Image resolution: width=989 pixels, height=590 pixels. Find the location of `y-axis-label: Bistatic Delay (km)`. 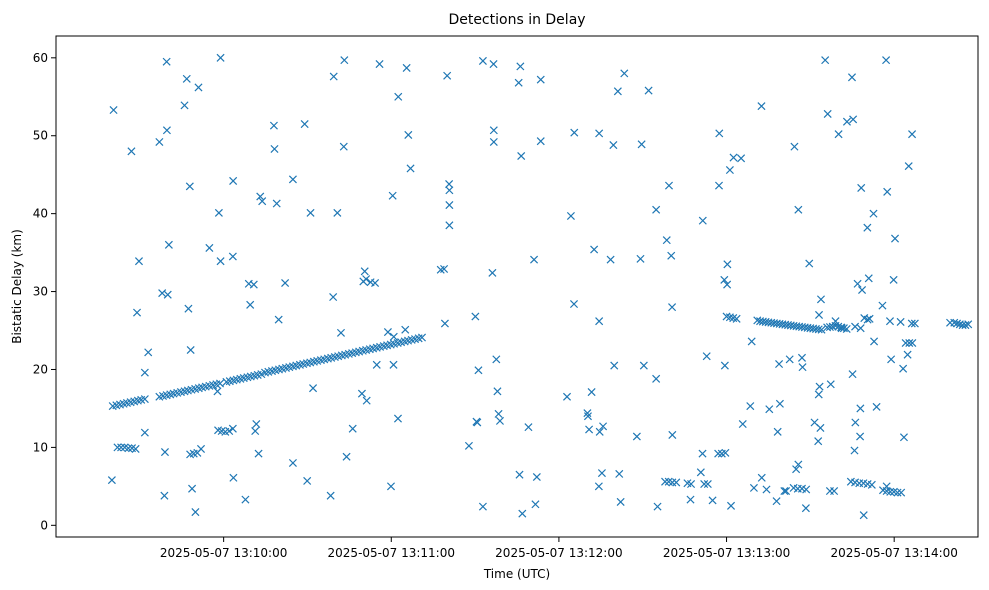

y-axis-label: Bistatic Delay (km) is located at coordinates (17, 286).